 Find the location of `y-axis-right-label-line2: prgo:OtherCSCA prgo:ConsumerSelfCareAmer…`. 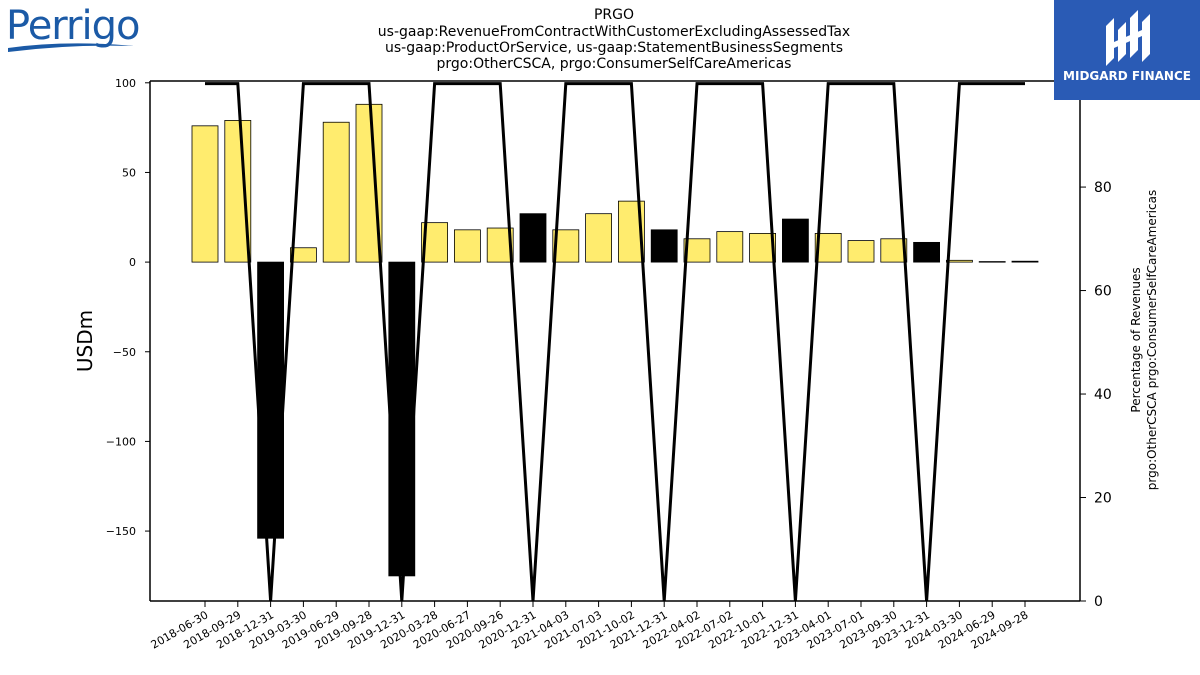

y-axis-right-label-line2: prgo:OtherCSCA prgo:ConsumerSelfCareAmer… is located at coordinates (1152, 340).